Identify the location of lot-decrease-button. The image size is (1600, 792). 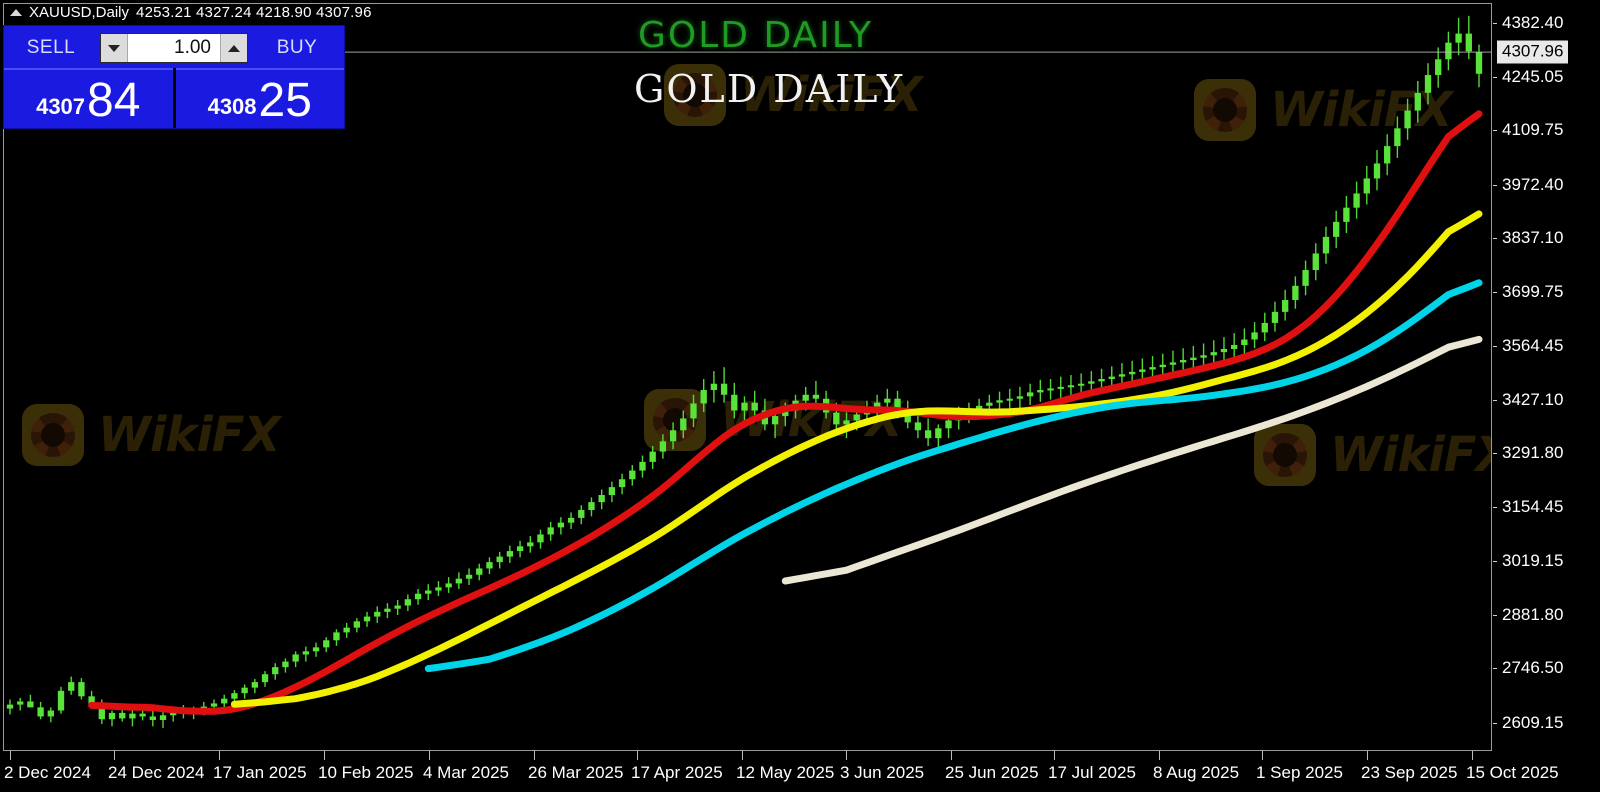
(114, 48).